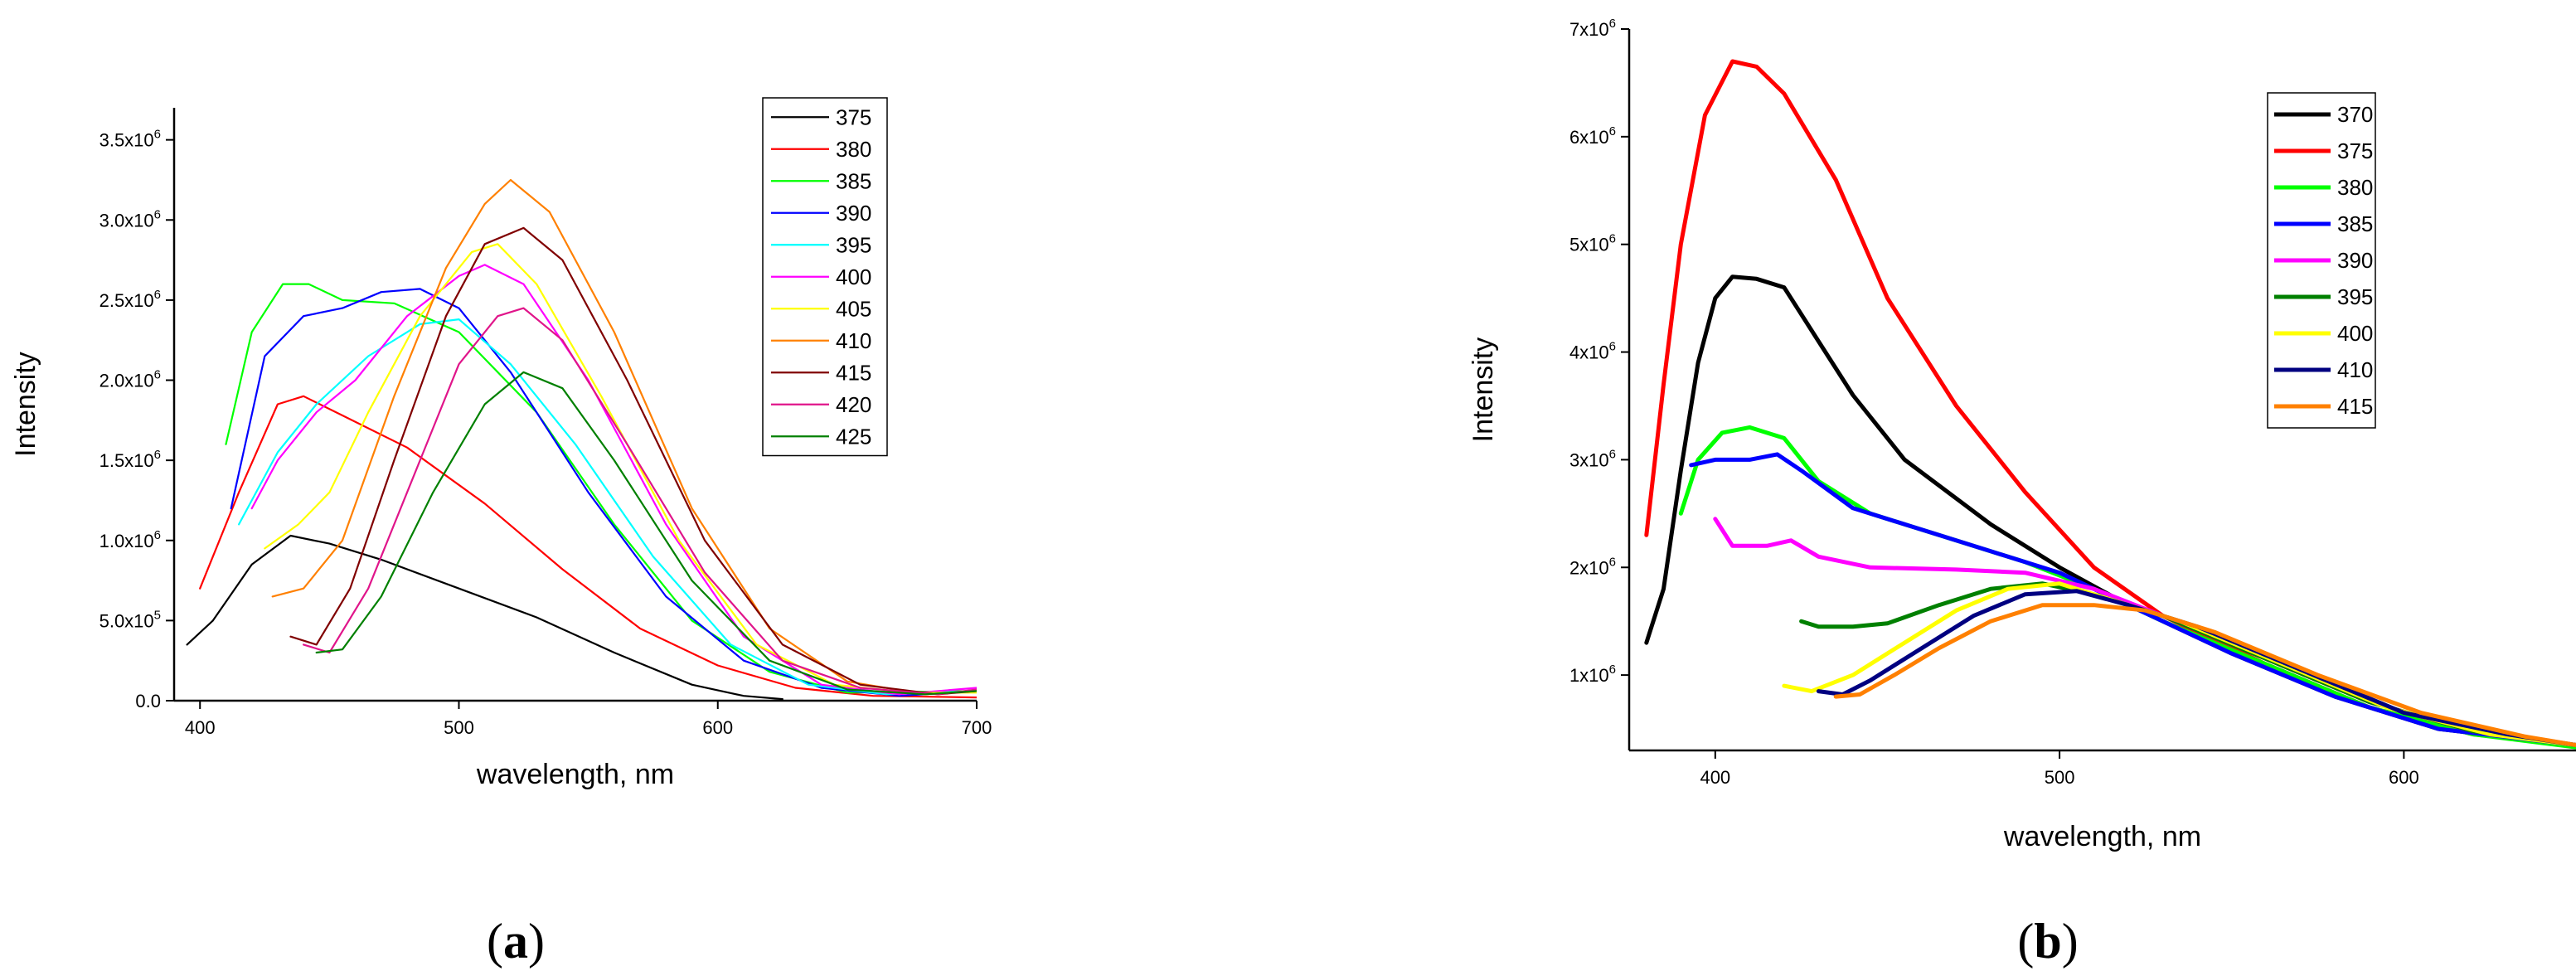  Describe the element at coordinates (2047, 942) in the screenshot. I see `panel-label: (b)` at that location.